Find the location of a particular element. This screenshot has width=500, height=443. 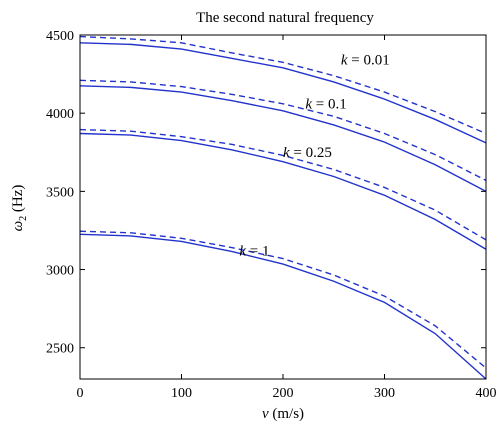

curve-annotation: k = 0.1 is located at coordinates (325, 104).